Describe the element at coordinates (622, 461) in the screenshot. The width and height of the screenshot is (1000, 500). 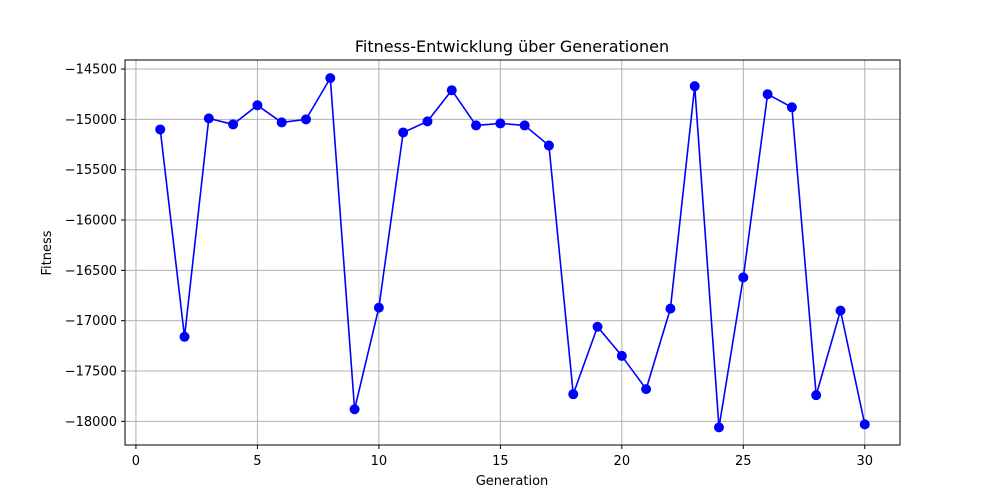
I see `x-tick-label: 20` at that location.